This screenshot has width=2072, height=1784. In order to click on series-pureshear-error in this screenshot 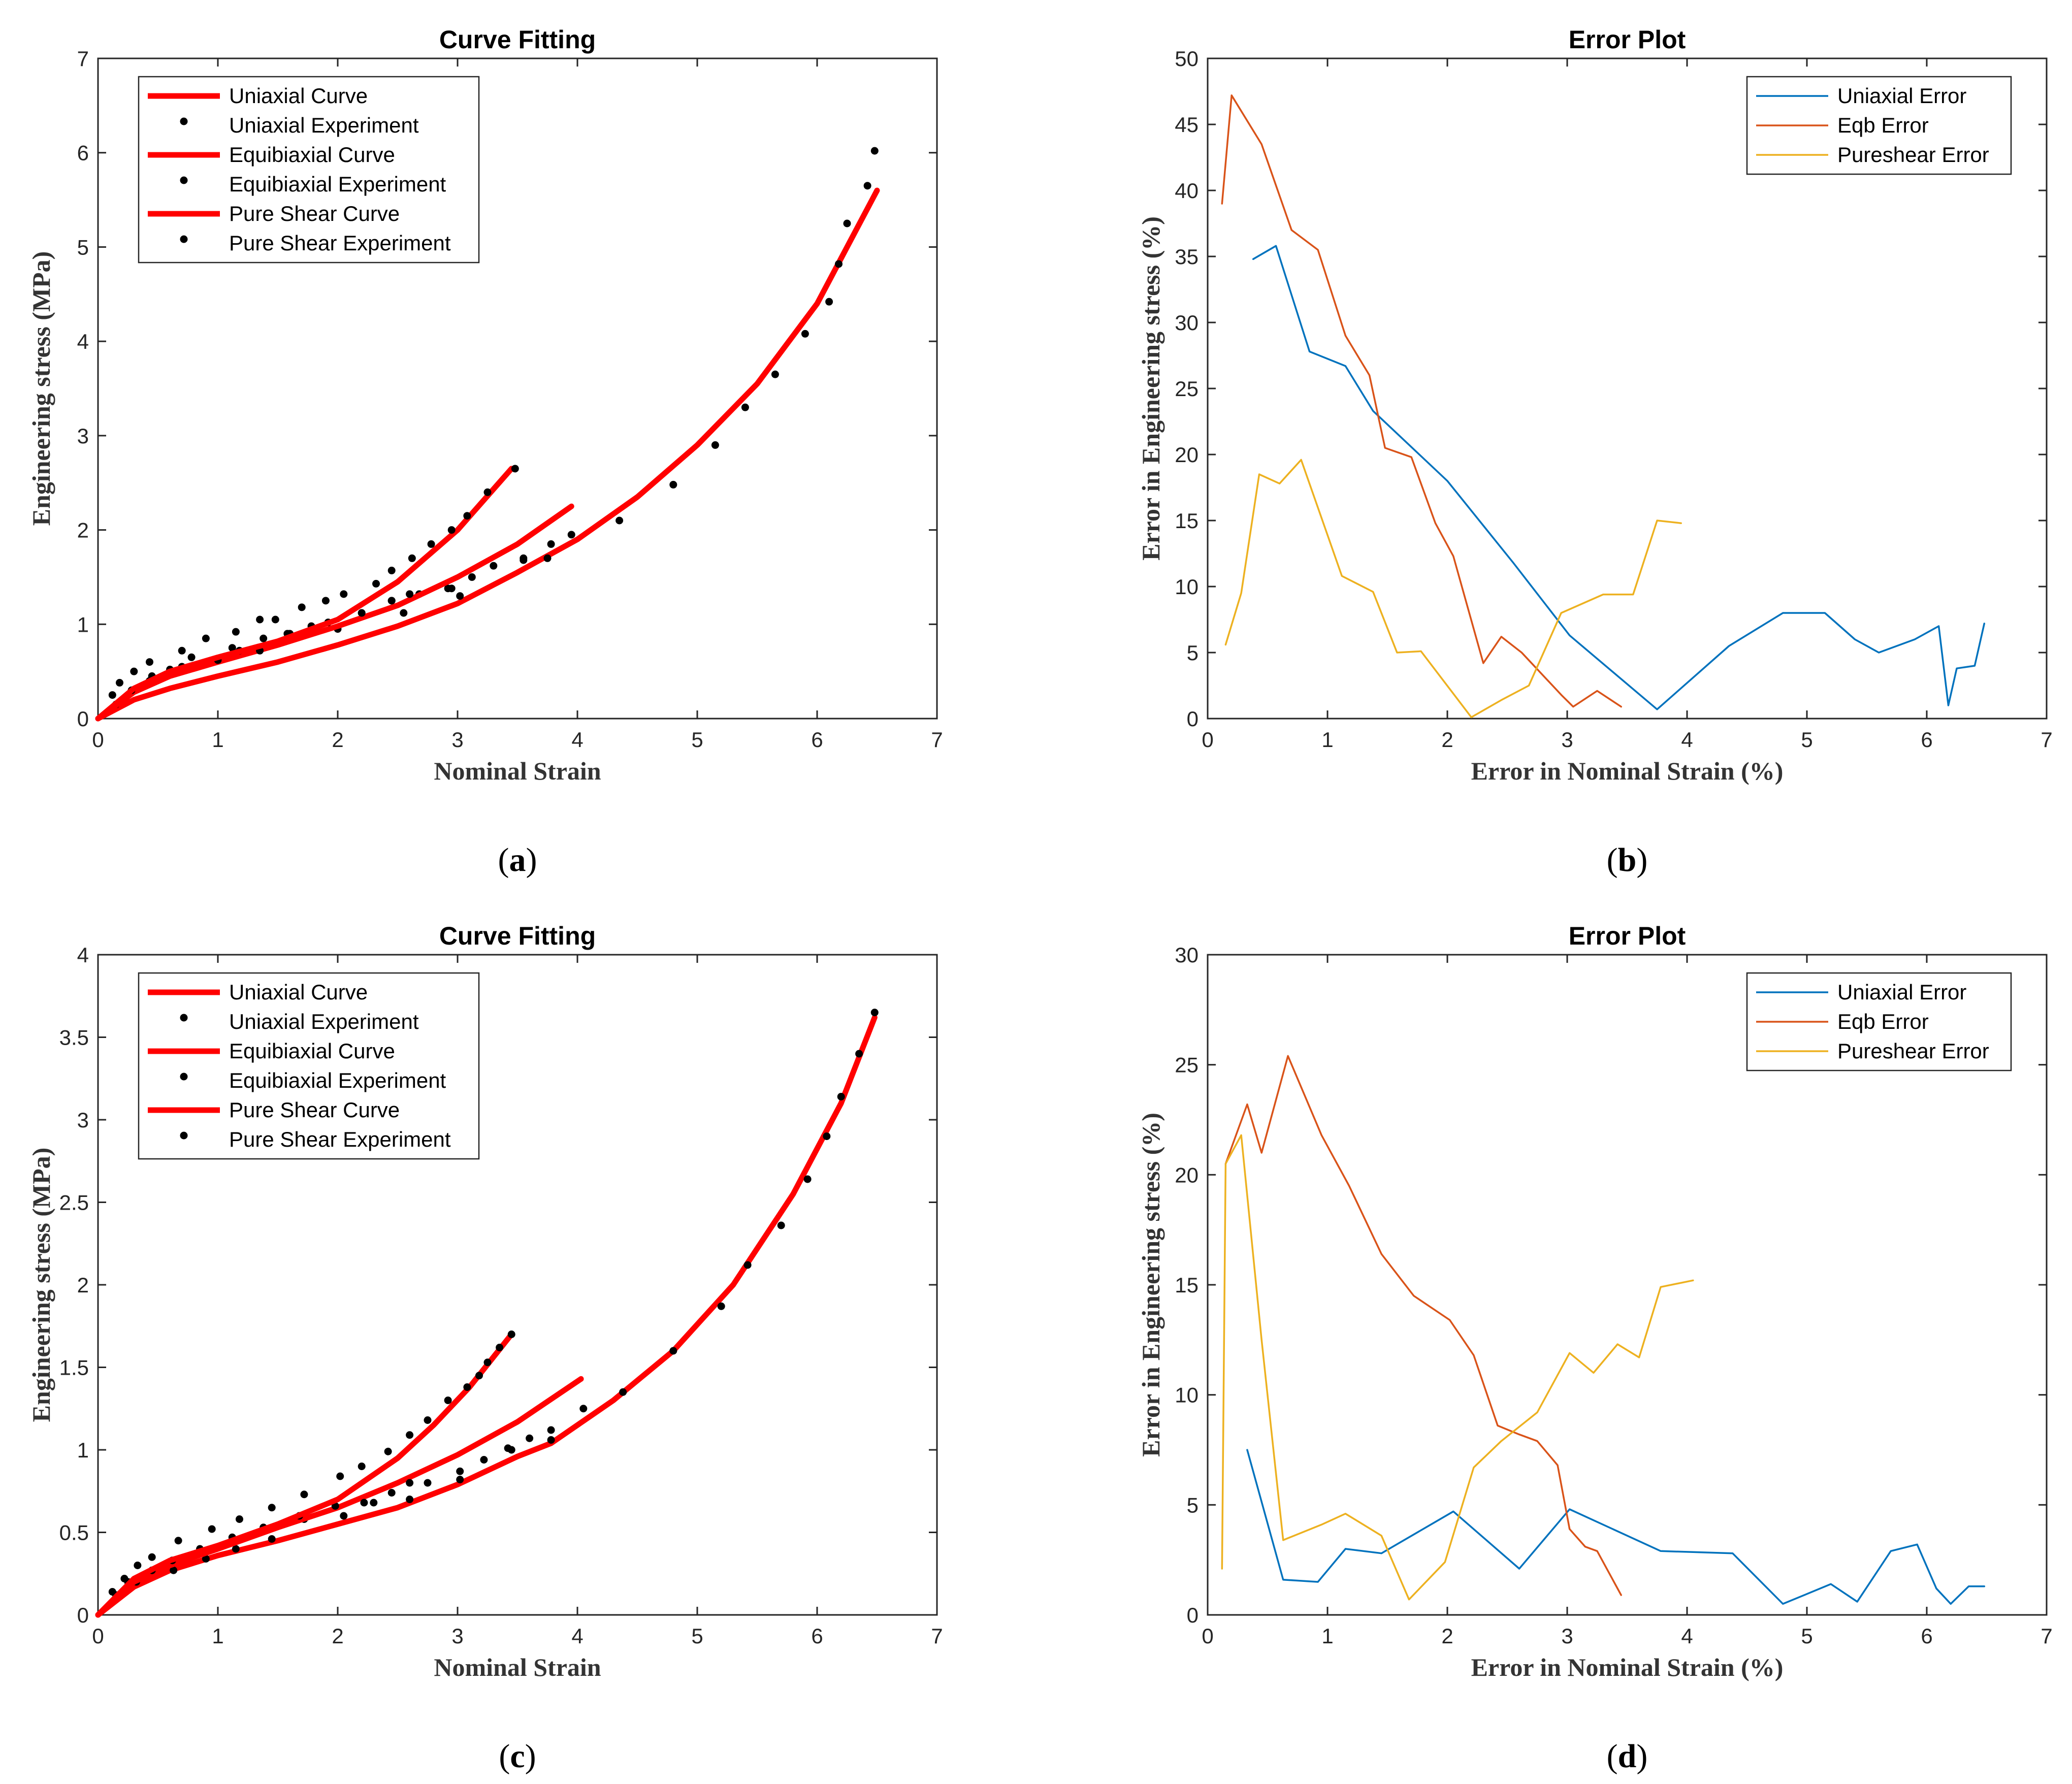, I will do `click(1453, 589)`.